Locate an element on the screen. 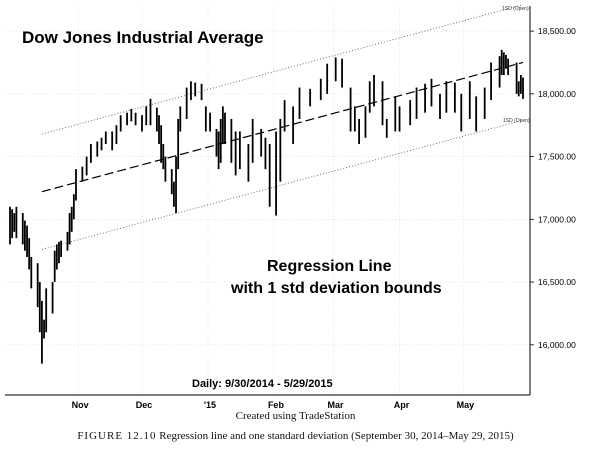  y-tick-label: 16,000.00 is located at coordinates (557, 345).